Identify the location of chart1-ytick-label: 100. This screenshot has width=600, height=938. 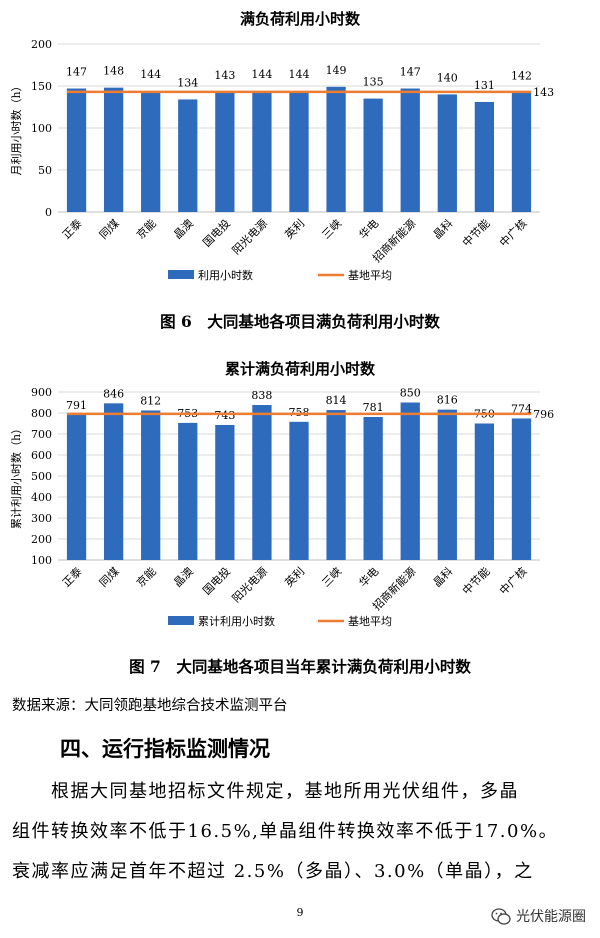
(41, 128).